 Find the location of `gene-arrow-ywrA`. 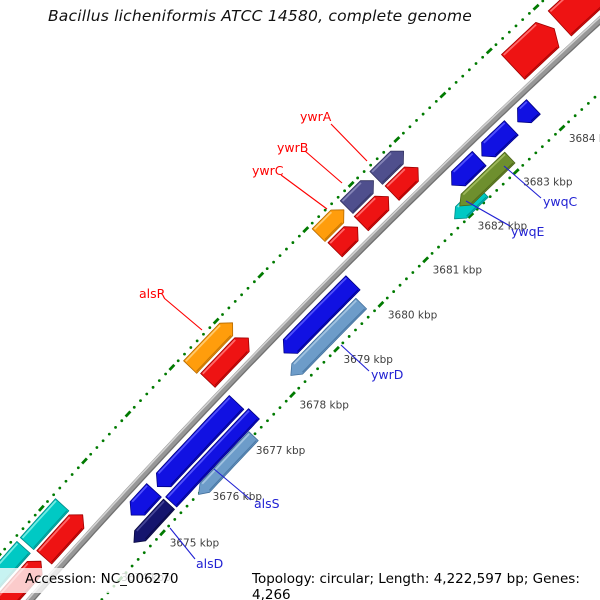

gene-arrow-ywrA is located at coordinates (387, 167).